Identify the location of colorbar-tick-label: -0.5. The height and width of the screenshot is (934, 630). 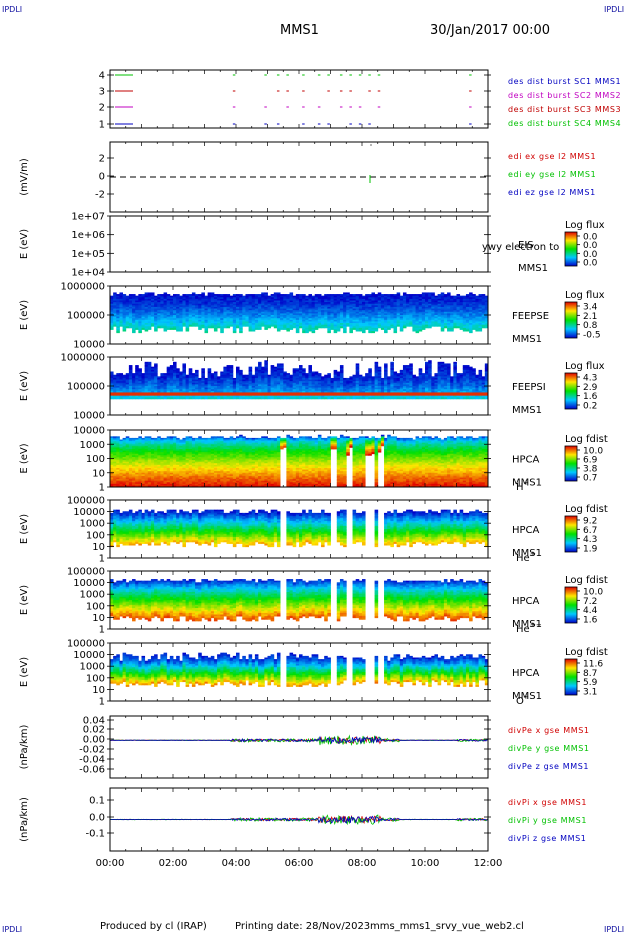
(592, 336).